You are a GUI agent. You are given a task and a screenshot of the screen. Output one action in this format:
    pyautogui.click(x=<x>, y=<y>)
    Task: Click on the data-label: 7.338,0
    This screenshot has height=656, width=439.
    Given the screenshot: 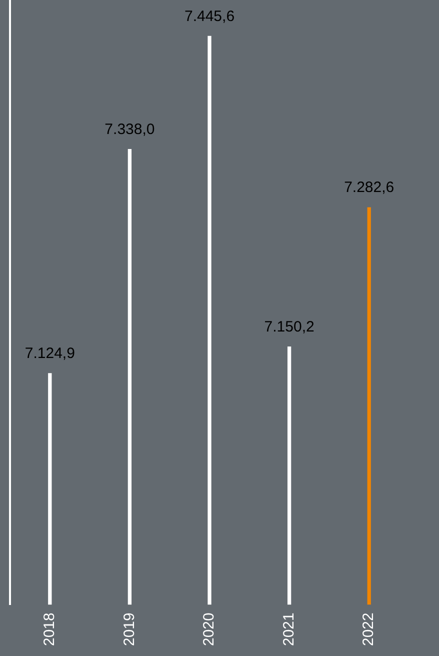 What is the action you would take?
    pyautogui.click(x=129, y=129)
    